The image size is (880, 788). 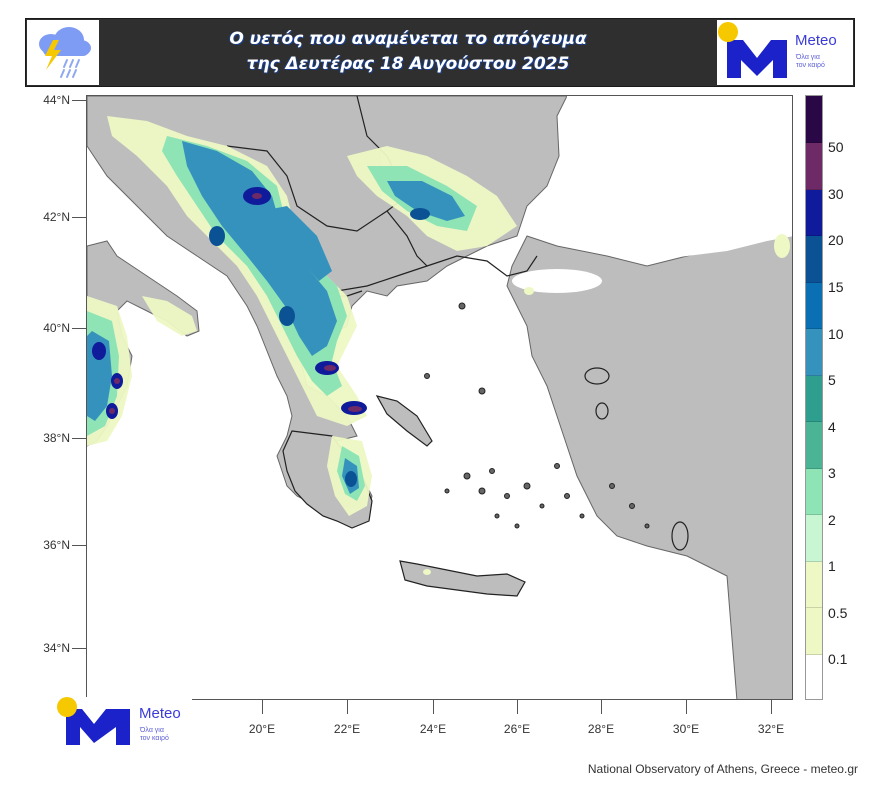 What do you see at coordinates (832, 473) in the screenshot?
I see `colorbar-label: 3` at bounding box center [832, 473].